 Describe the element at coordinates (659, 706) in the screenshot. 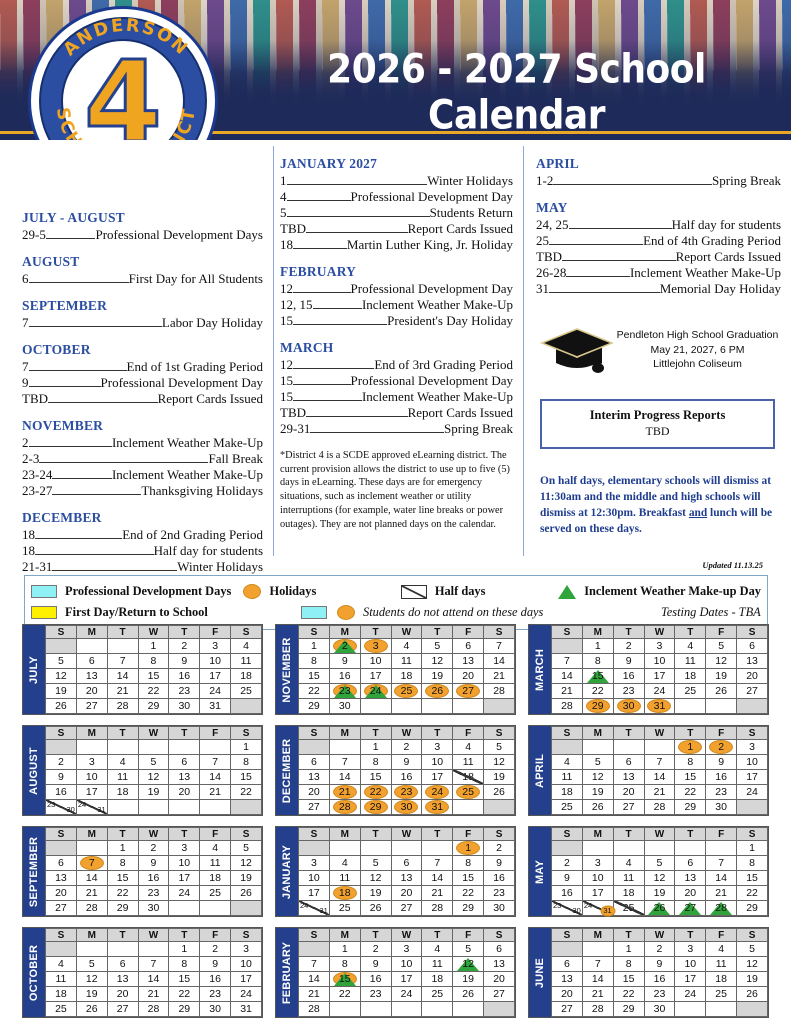

I see `calendar-day-cell: 31` at that location.